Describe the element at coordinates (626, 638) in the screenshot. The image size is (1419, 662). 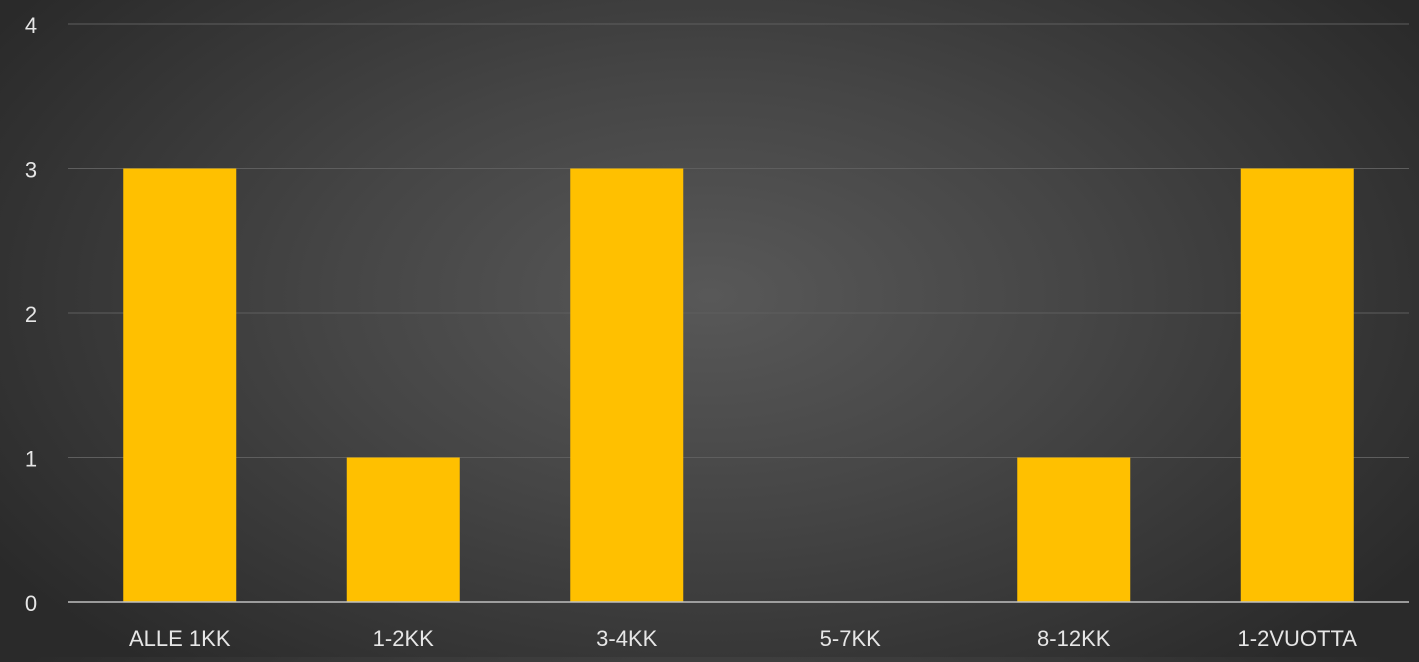
I see `x-tick-label-2: 3-4KK` at that location.